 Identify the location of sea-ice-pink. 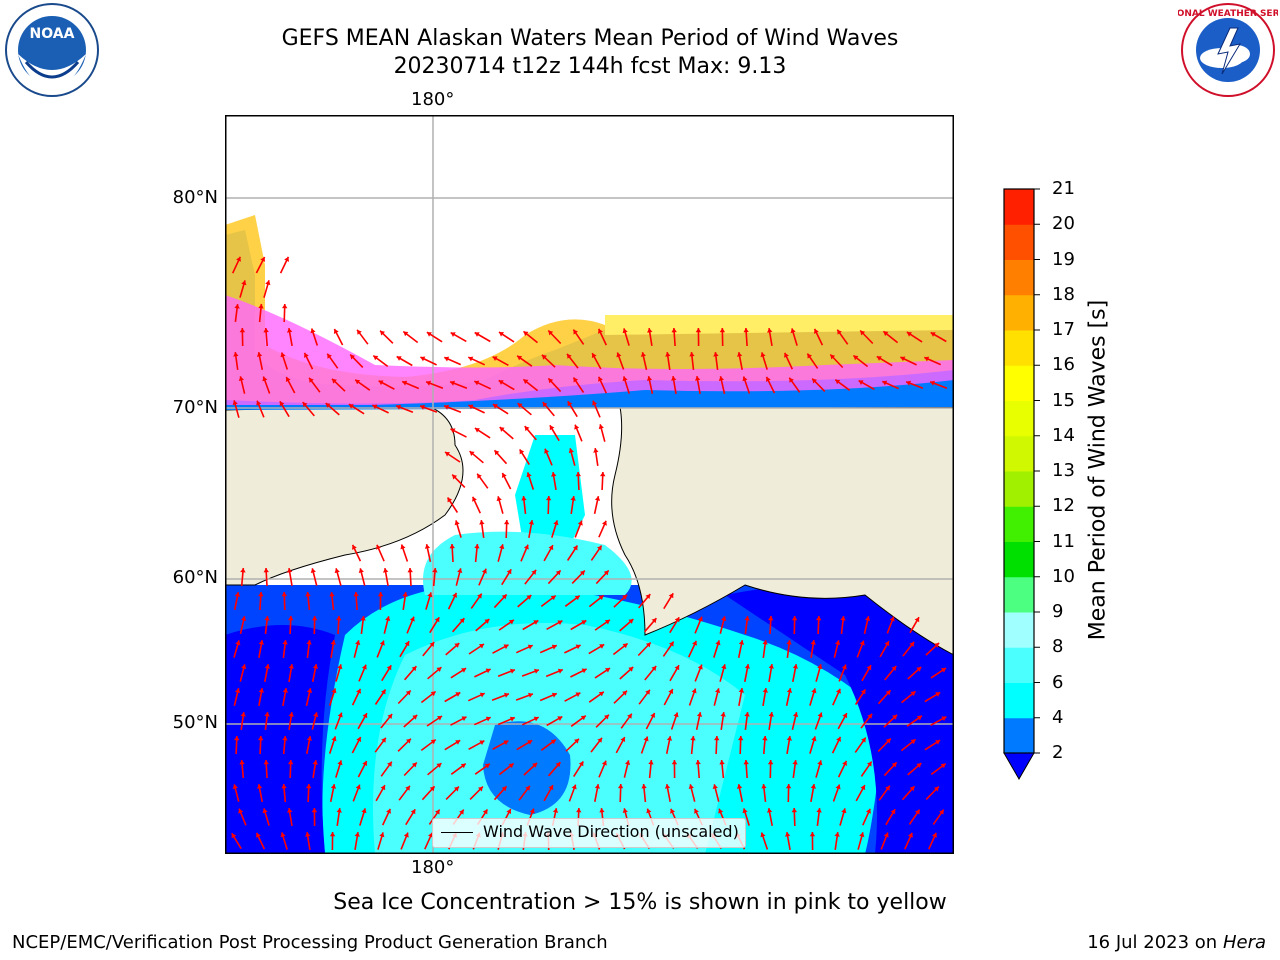
(589, 350).